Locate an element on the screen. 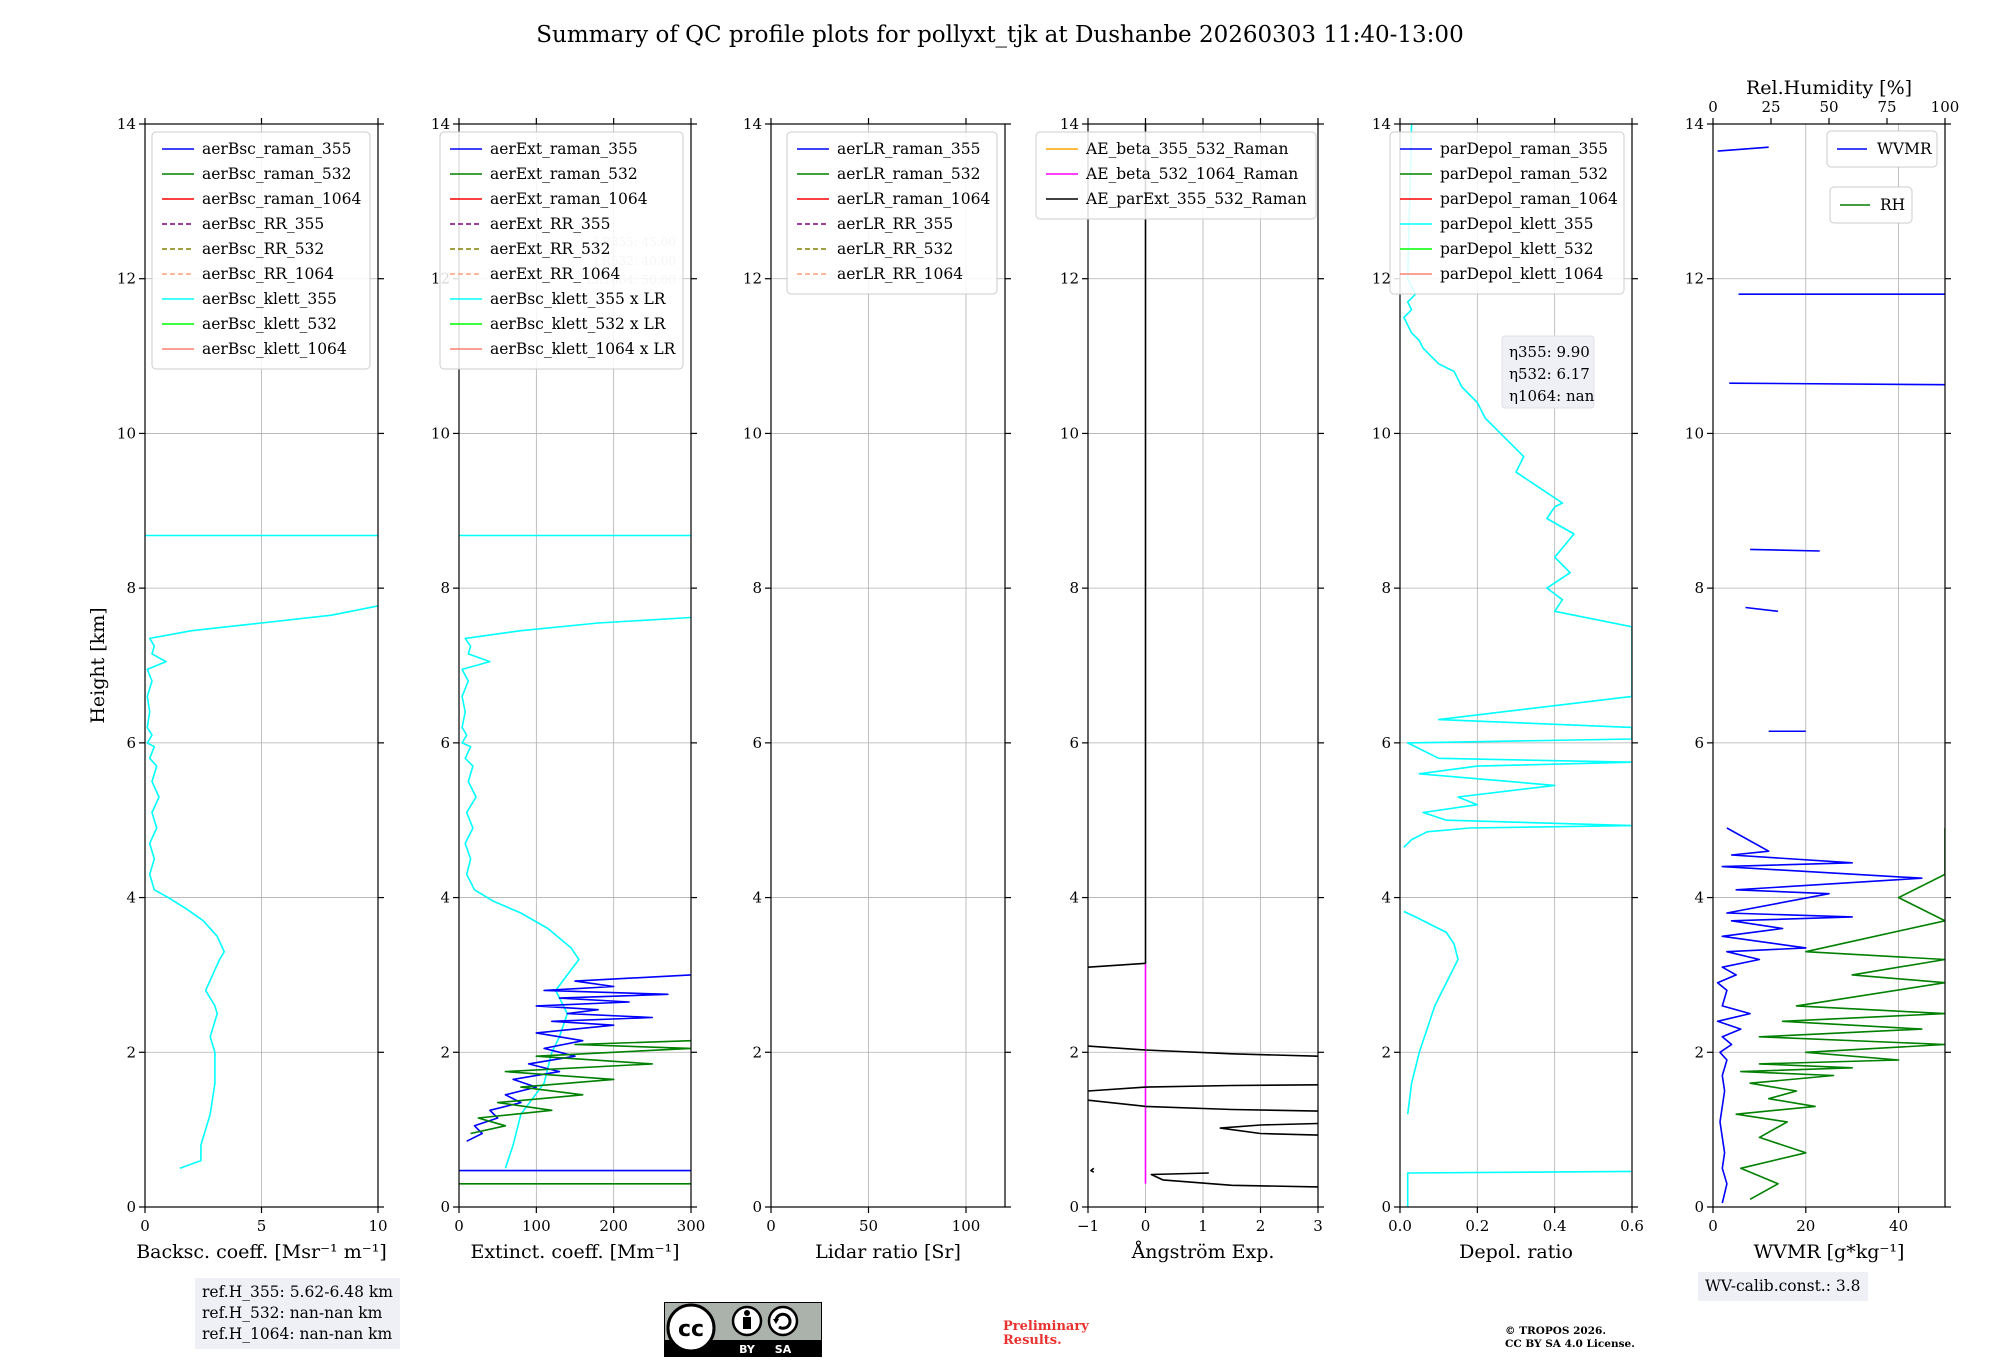 Image resolution: width=2000 pixels, height=1360 pixels. series-group is located at coordinates (261, 852).